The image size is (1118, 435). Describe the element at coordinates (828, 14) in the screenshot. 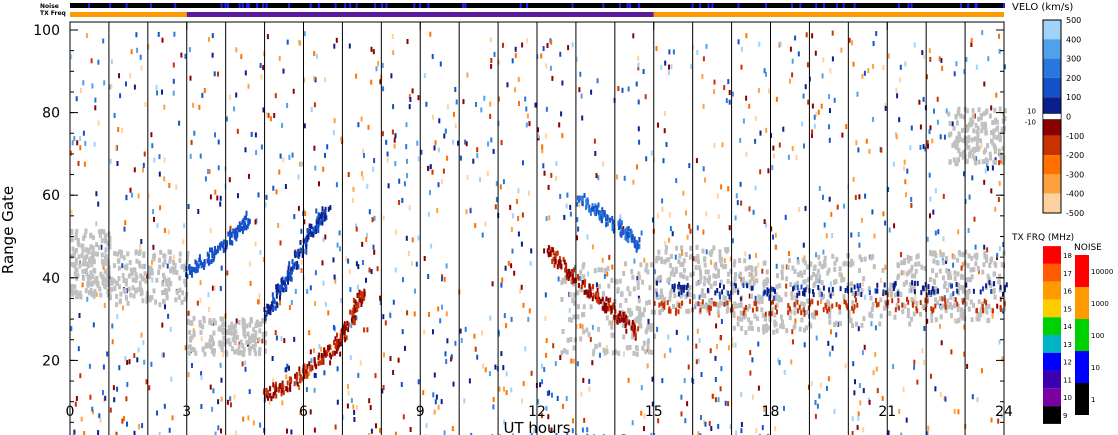

I see `tx-freq-segment` at that location.